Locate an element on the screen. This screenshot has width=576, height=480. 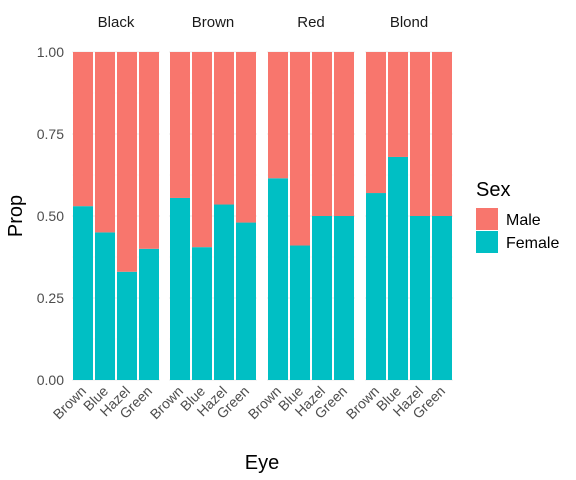
legend-swatch-female is located at coordinates (487, 242).